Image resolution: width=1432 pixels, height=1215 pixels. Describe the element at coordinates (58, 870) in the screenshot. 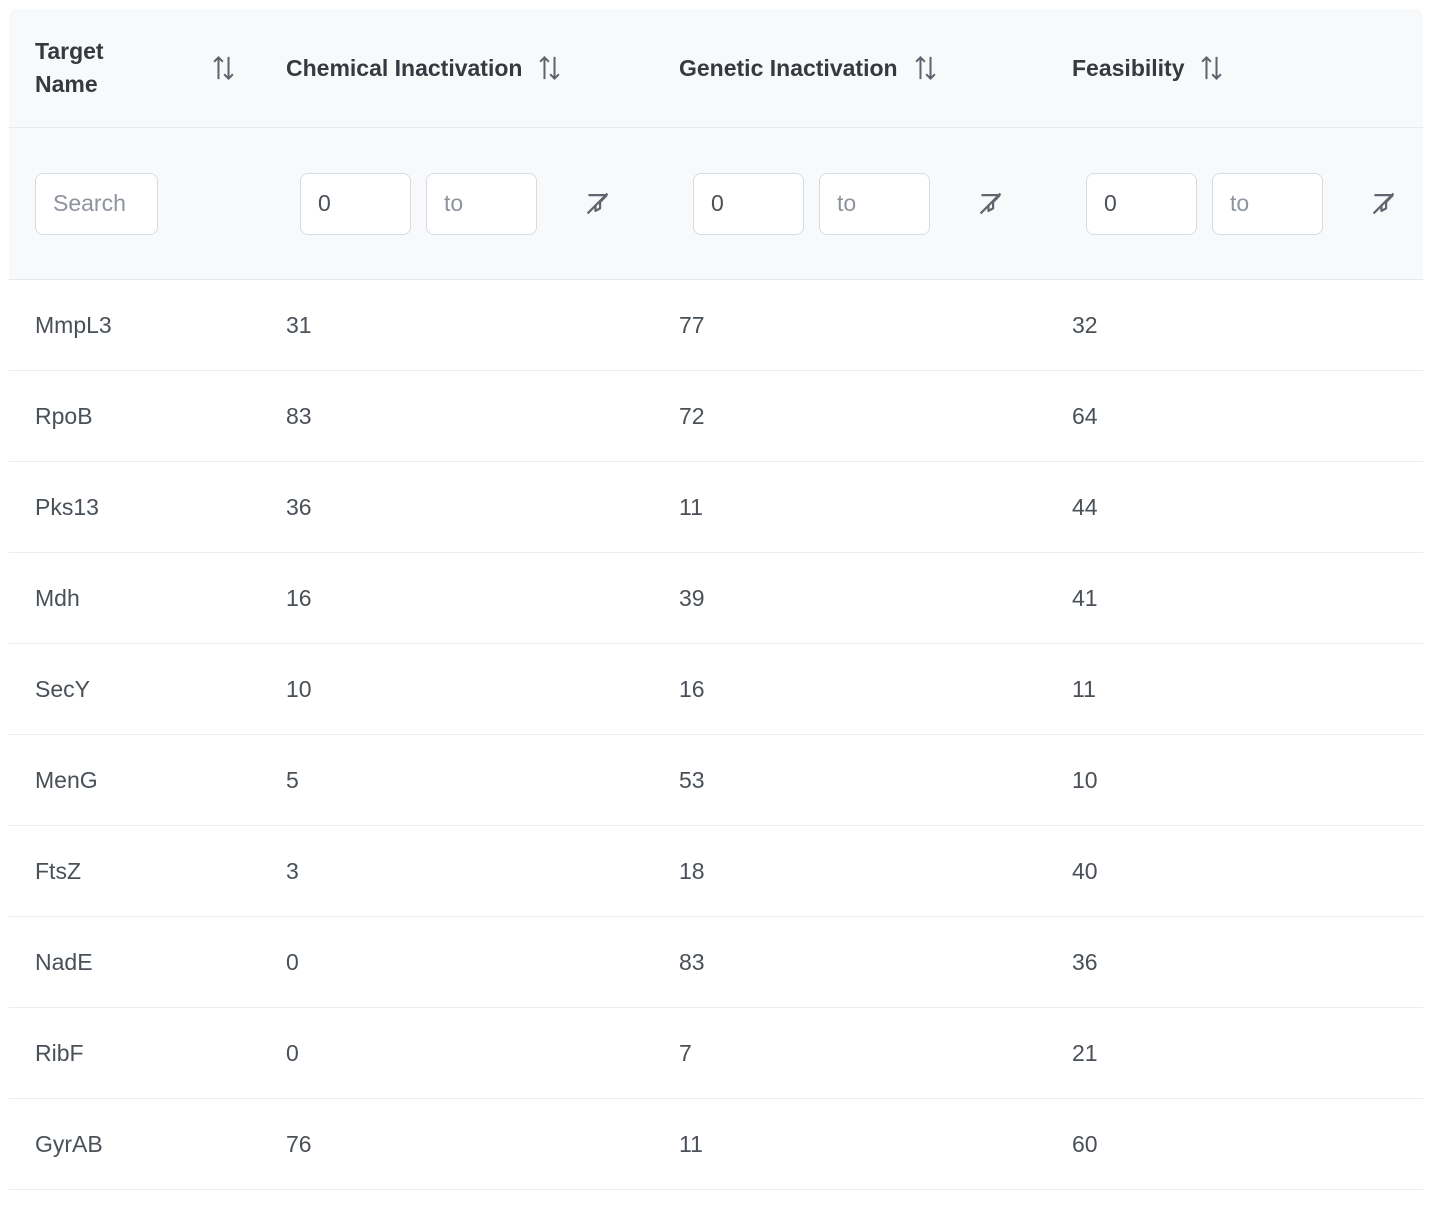

I see `cell-target-name: FtsZ` at that location.